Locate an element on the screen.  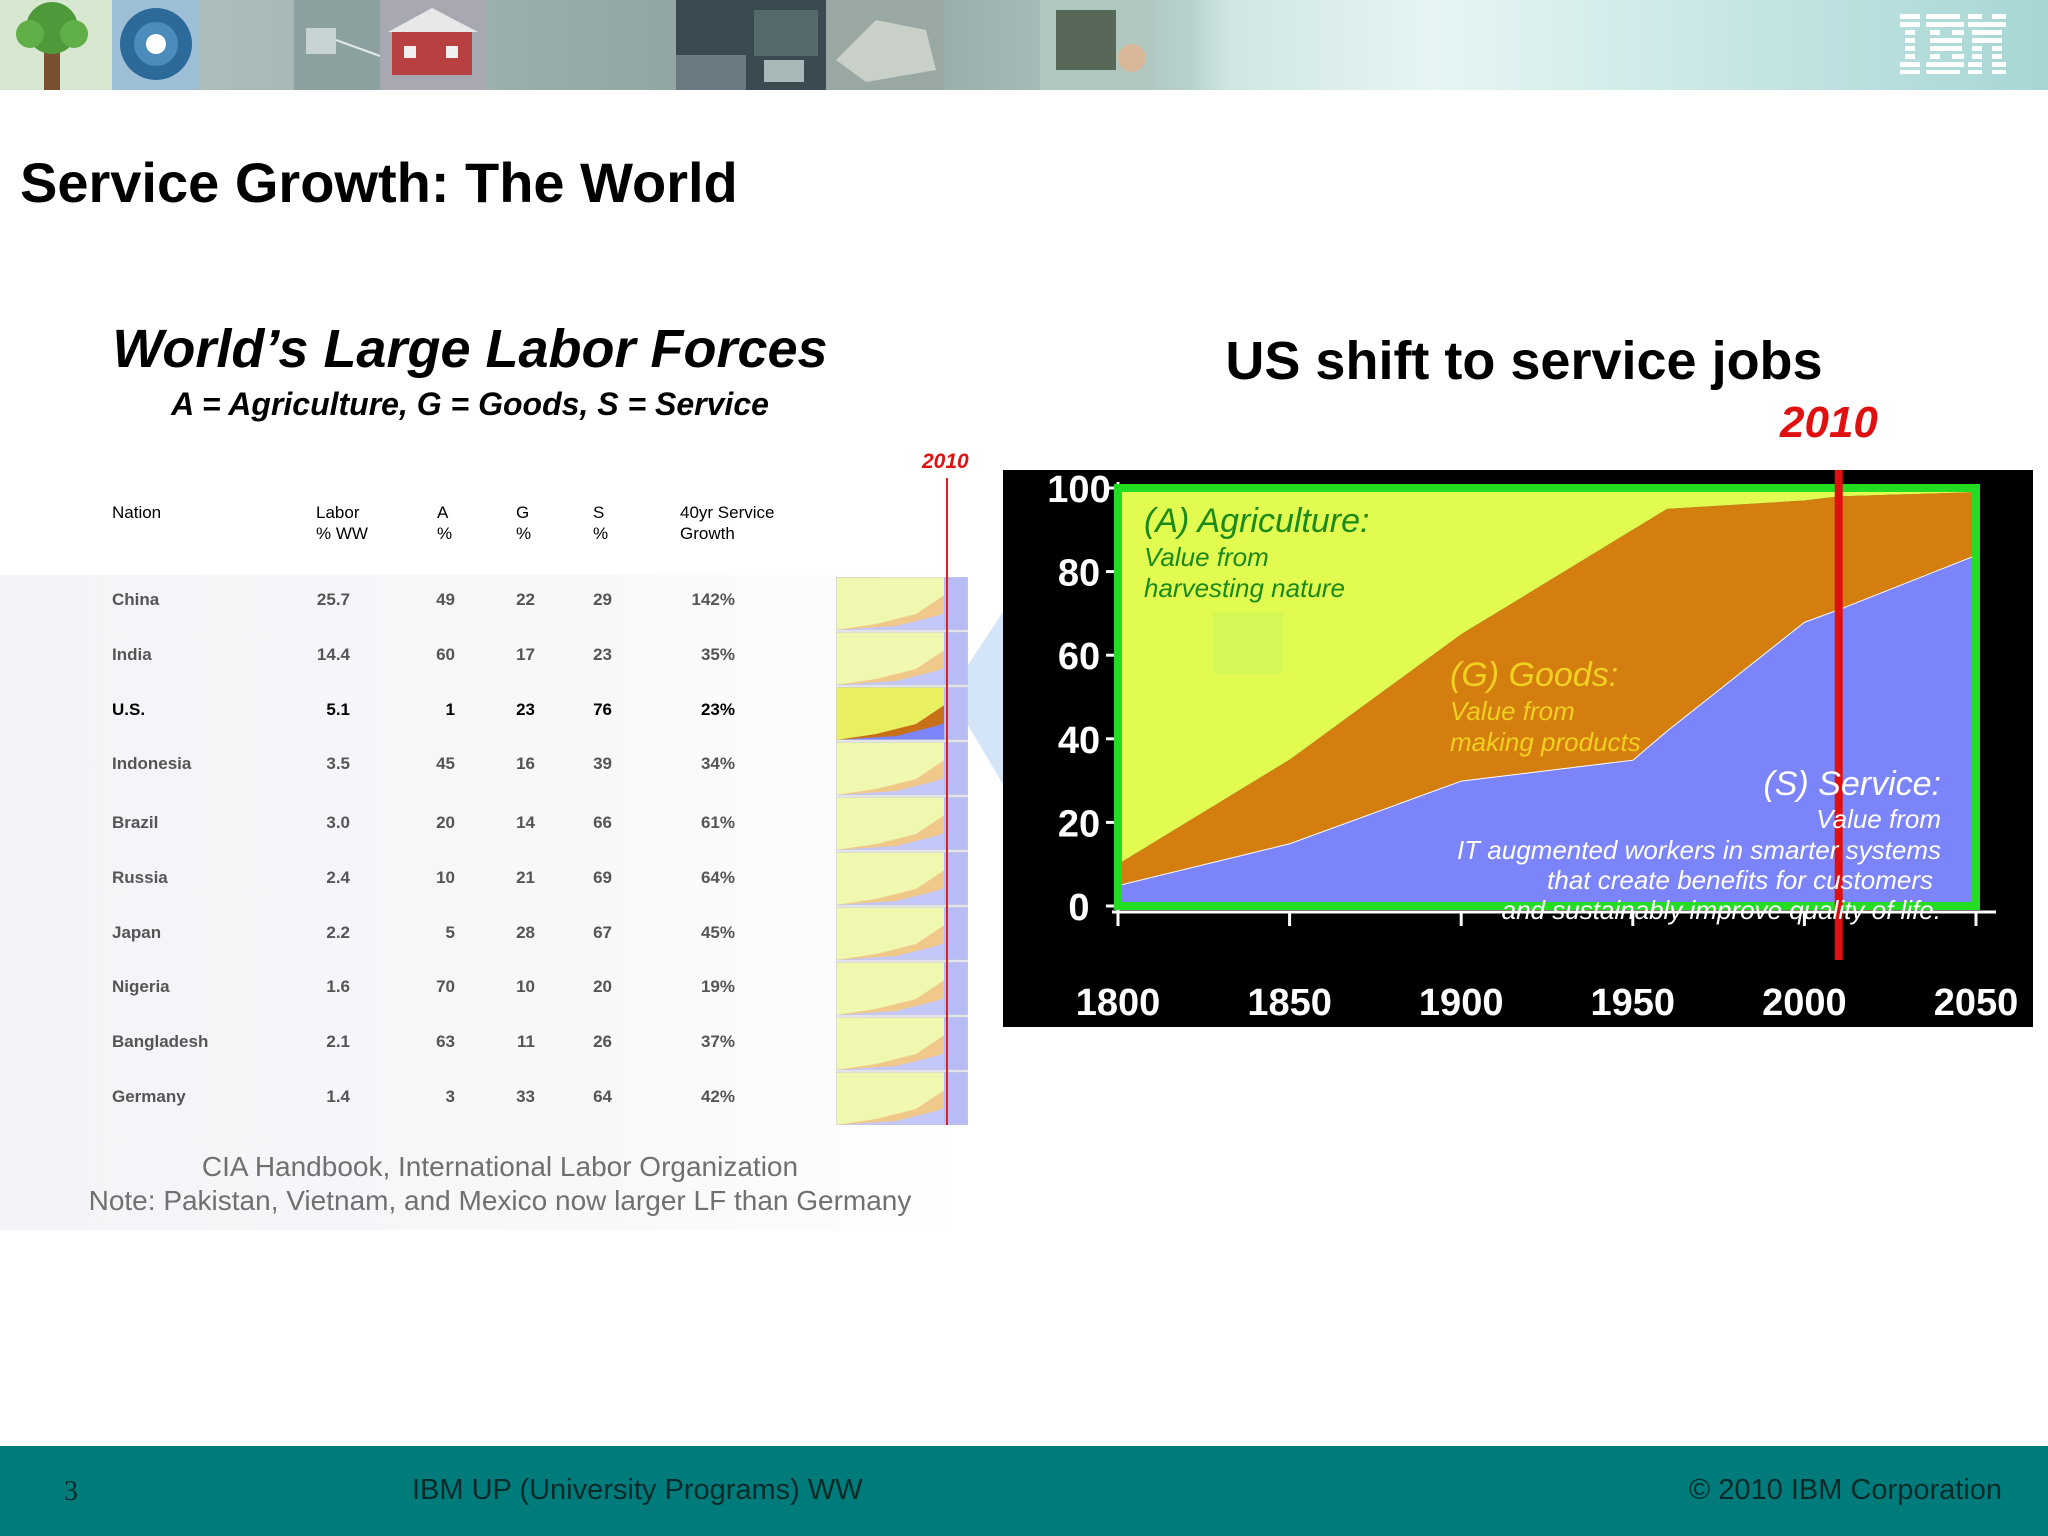
cell-s: 76 is located at coordinates (602, 709).